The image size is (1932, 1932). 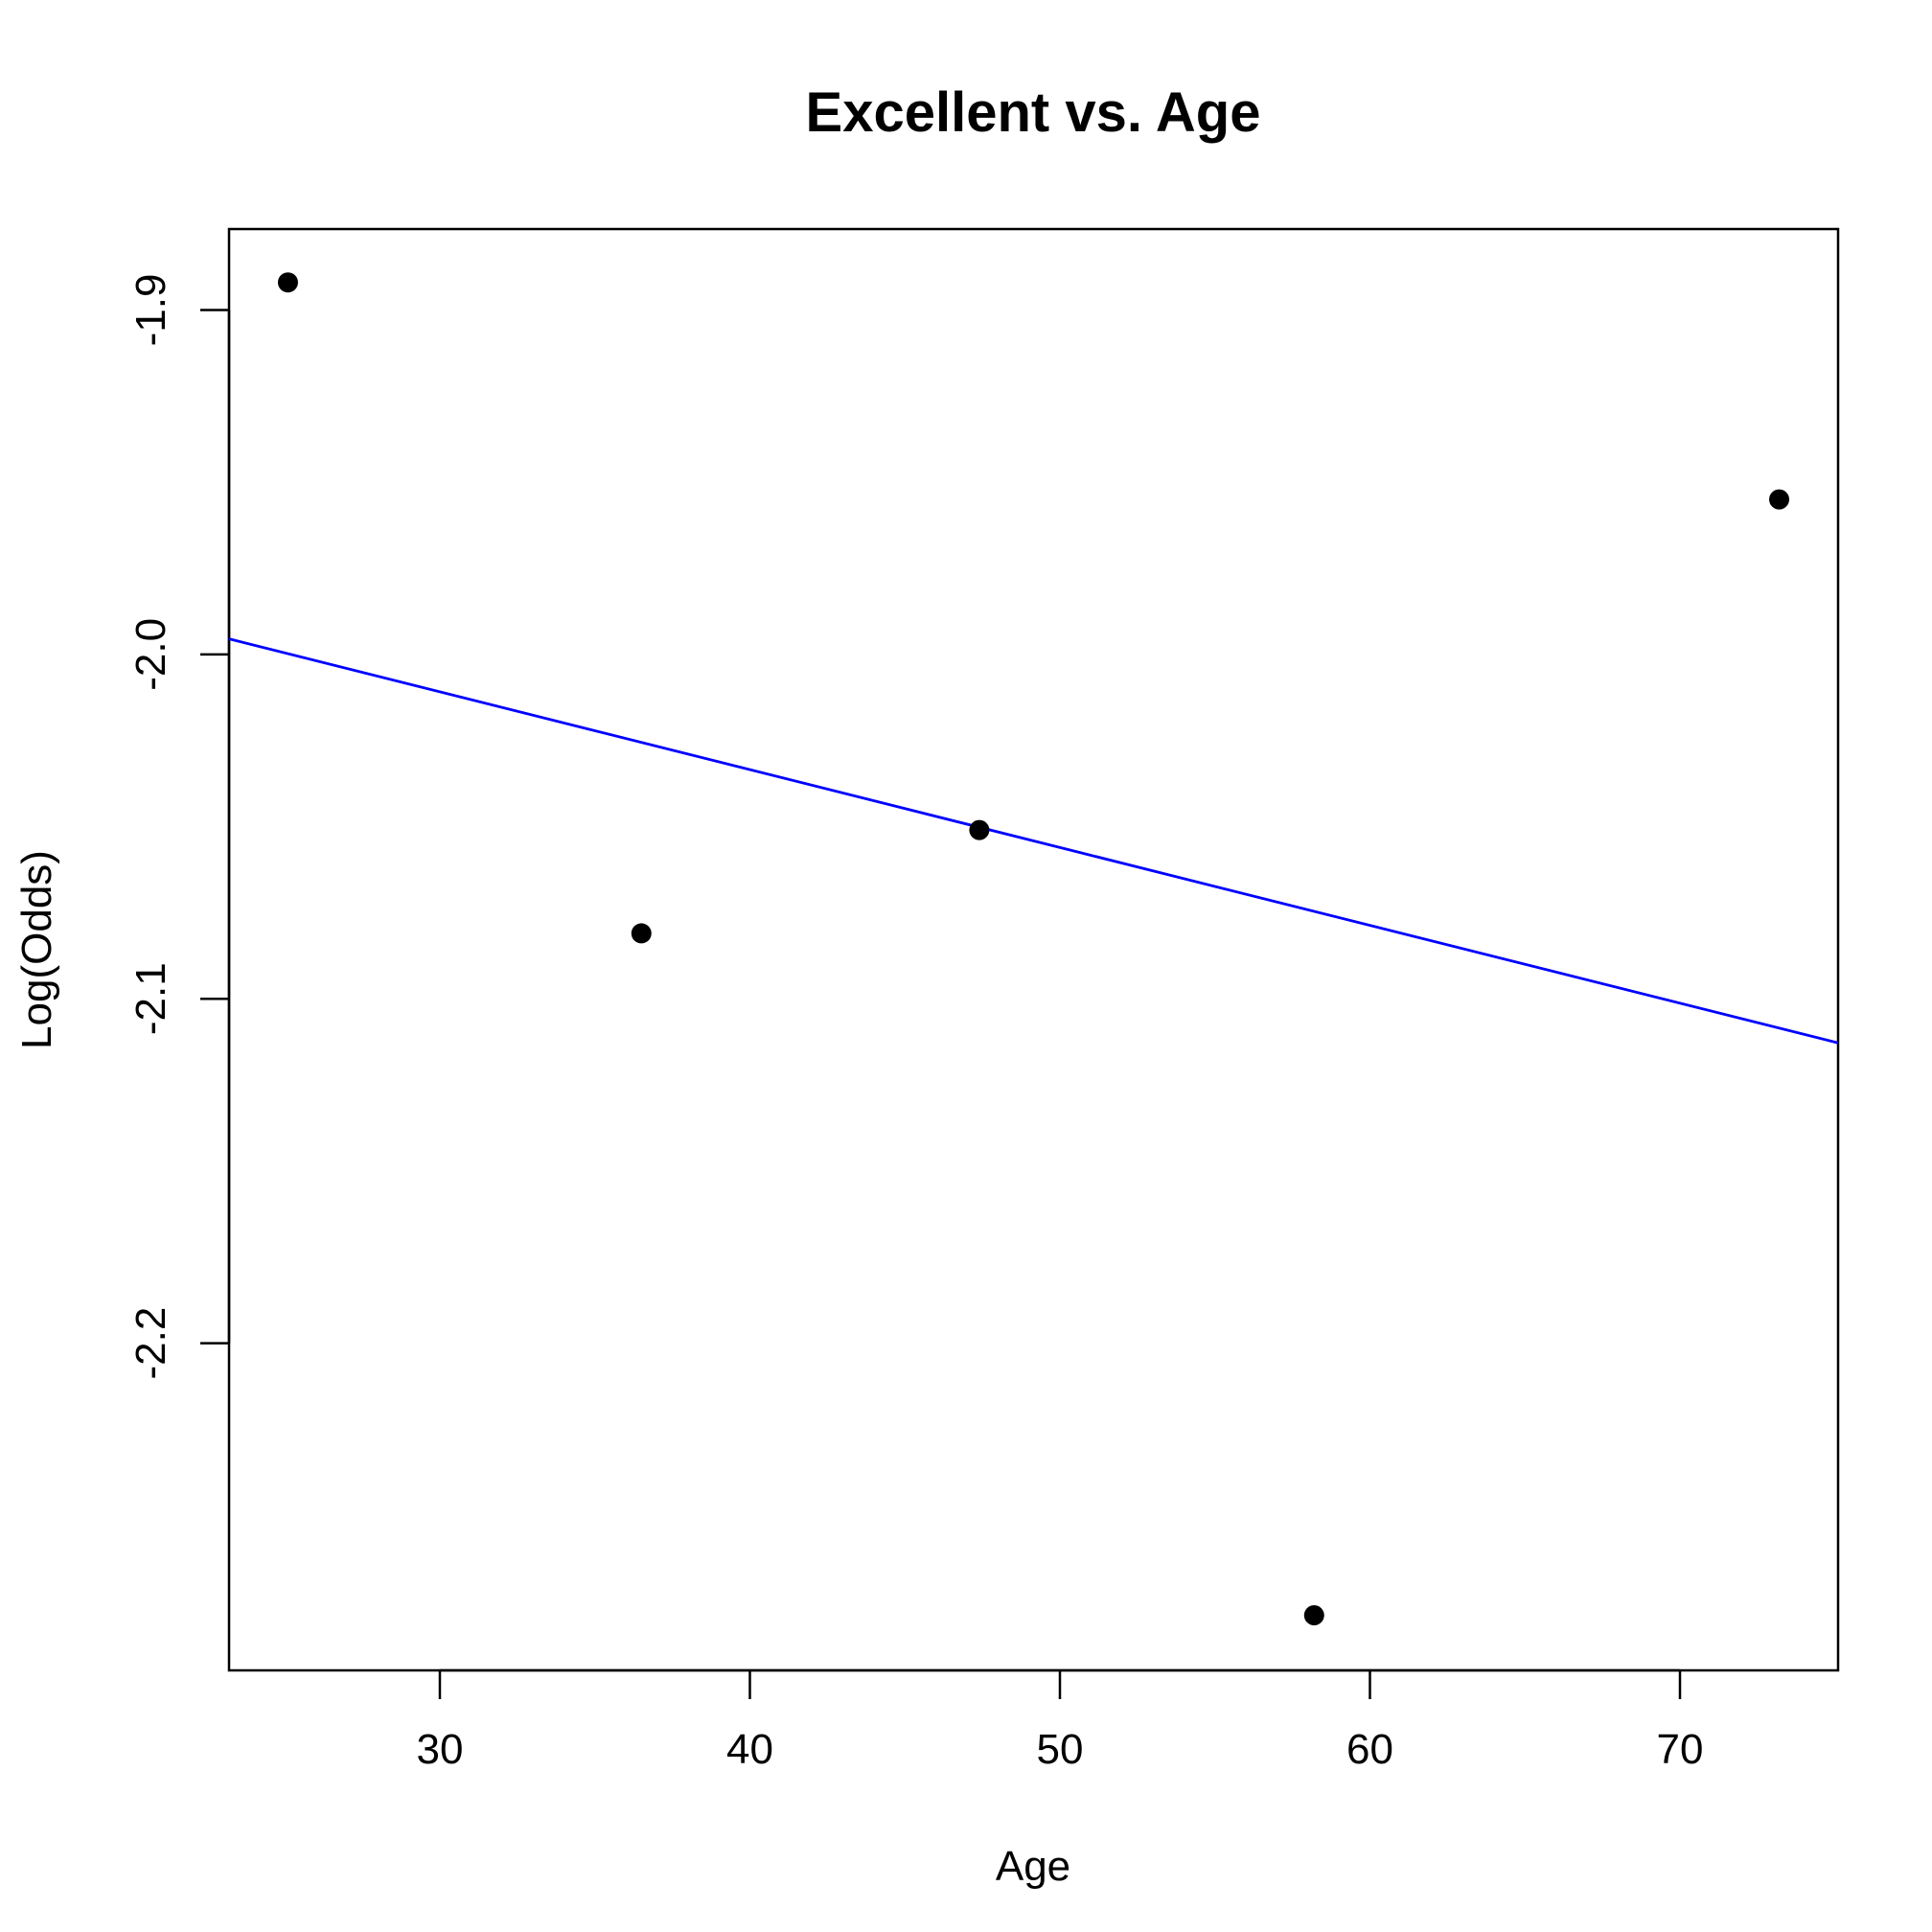 What do you see at coordinates (1033, 112) in the screenshot?
I see `chart-title: Excellent vs. Age` at bounding box center [1033, 112].